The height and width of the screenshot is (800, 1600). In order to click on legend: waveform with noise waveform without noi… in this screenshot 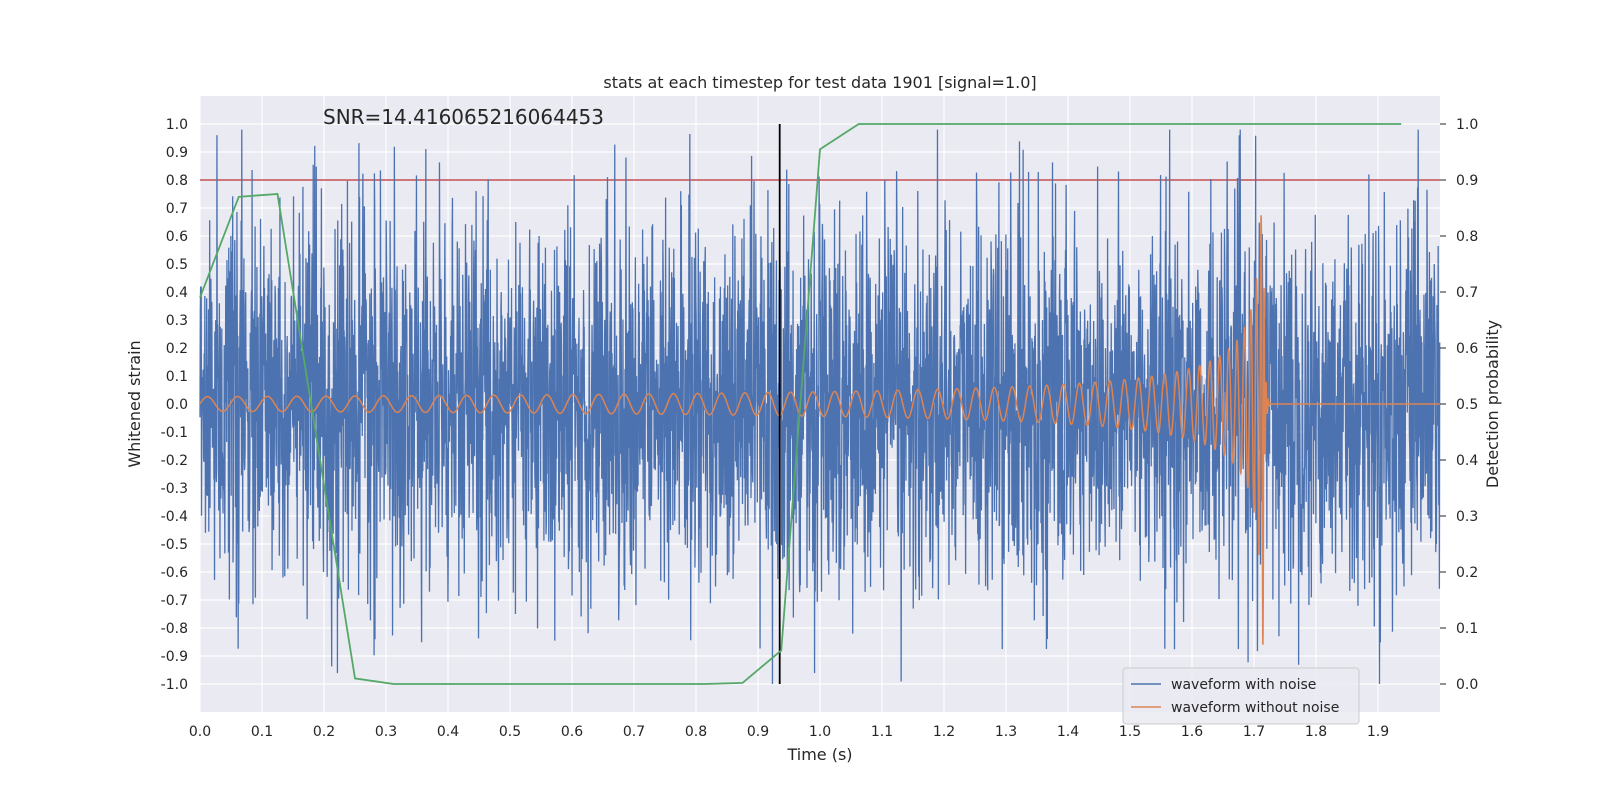, I will do `click(1241, 696)`.